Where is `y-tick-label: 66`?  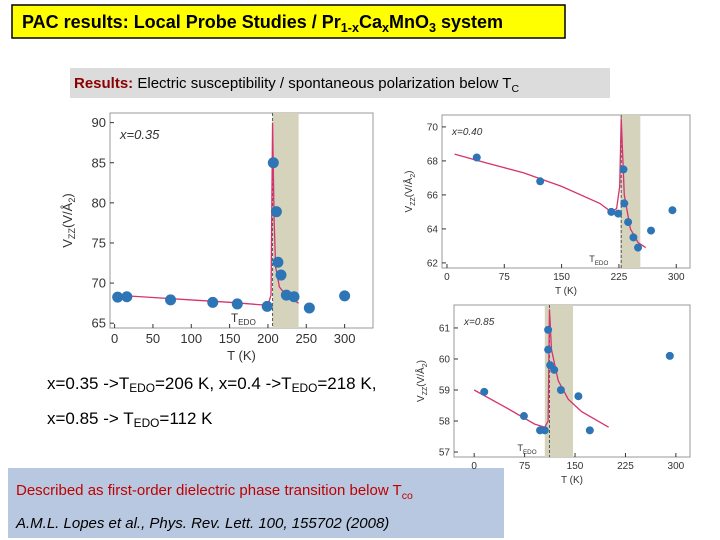
y-tick-label: 66 is located at coordinates (433, 195).